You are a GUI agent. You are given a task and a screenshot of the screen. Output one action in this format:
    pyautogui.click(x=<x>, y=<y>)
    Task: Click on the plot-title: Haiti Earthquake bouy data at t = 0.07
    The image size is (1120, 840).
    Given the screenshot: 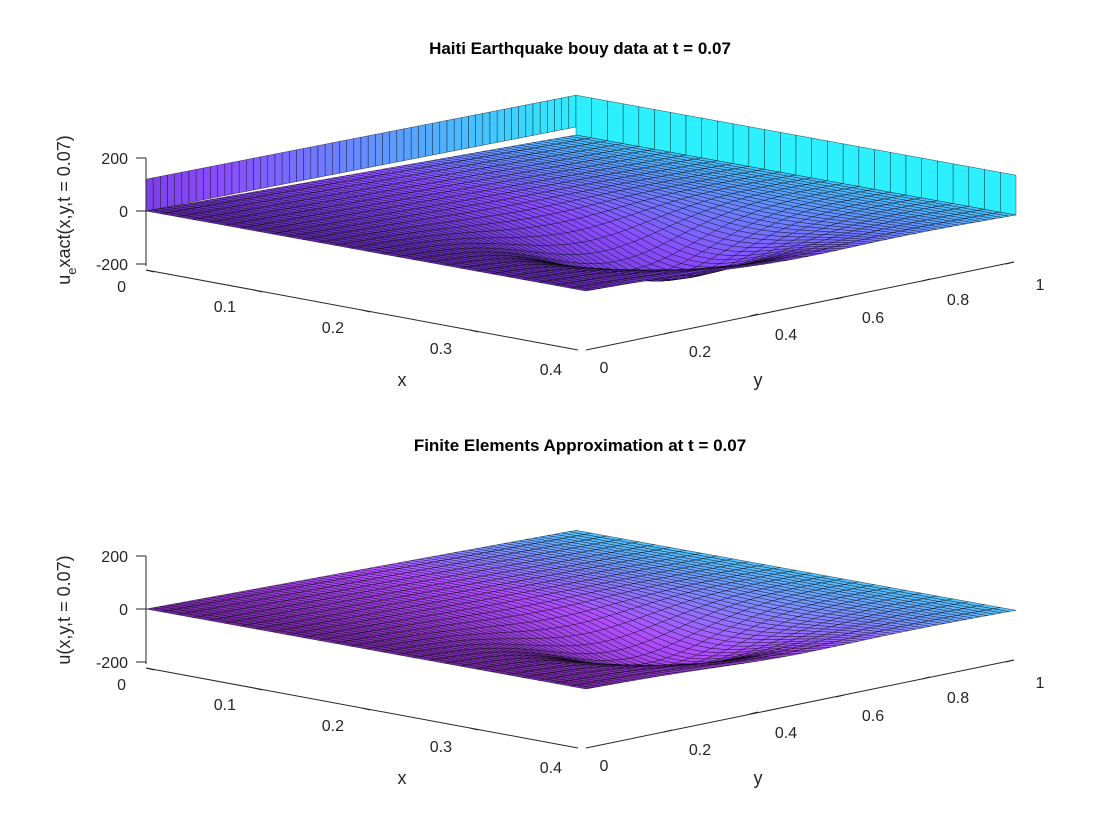 What is the action you would take?
    pyautogui.click(x=580, y=48)
    